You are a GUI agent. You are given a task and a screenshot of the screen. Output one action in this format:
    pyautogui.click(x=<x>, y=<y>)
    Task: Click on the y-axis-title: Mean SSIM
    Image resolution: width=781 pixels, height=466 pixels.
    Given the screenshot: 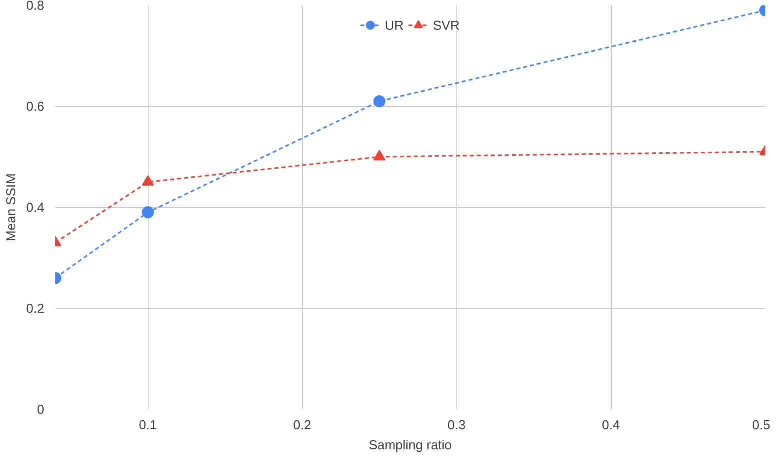 What is the action you would take?
    pyautogui.click(x=10, y=208)
    